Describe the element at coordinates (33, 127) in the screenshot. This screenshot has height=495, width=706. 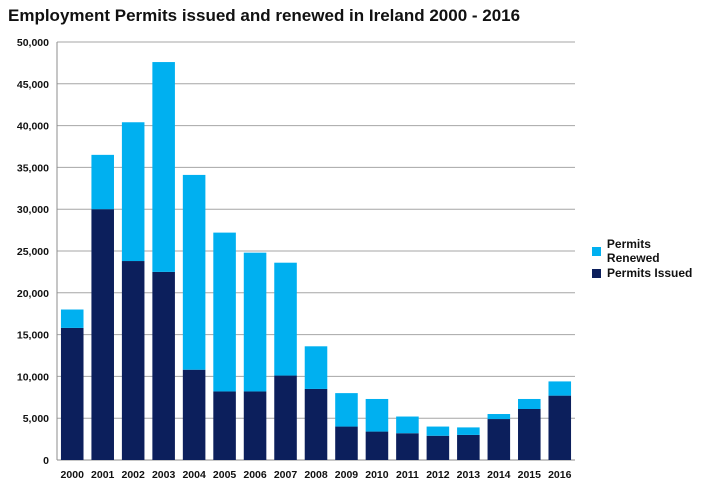
I see `y-tick-label: 40,000` at that location.